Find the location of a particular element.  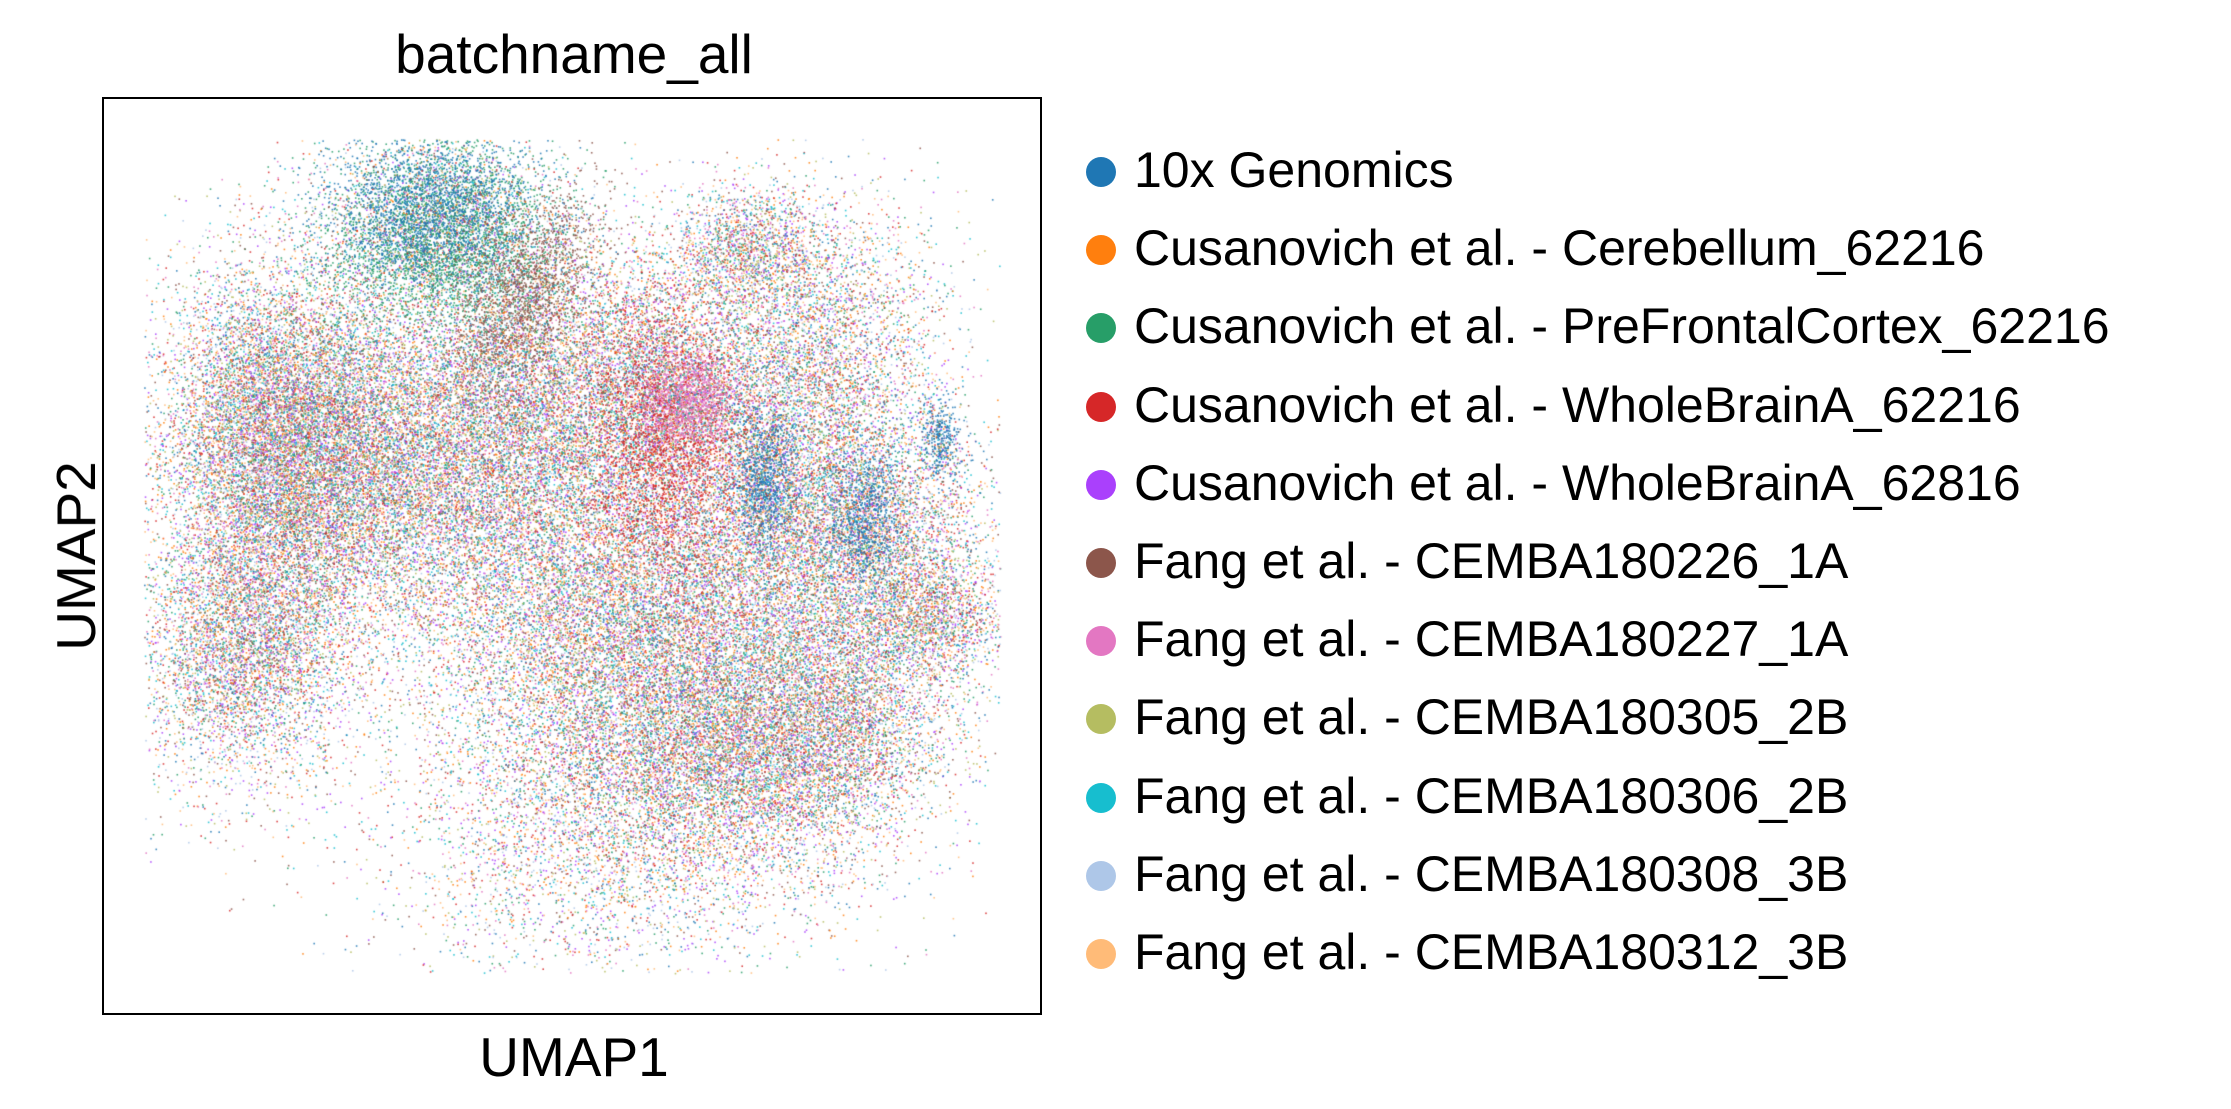

legend-label: Fang et al. - CEMBA180306_2B is located at coordinates (1491, 795).